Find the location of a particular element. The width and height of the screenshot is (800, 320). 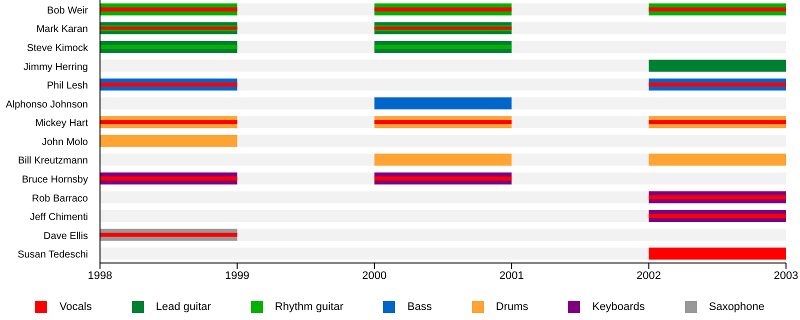

y-tick-label: Susan Tedeschi is located at coordinates (53, 255).